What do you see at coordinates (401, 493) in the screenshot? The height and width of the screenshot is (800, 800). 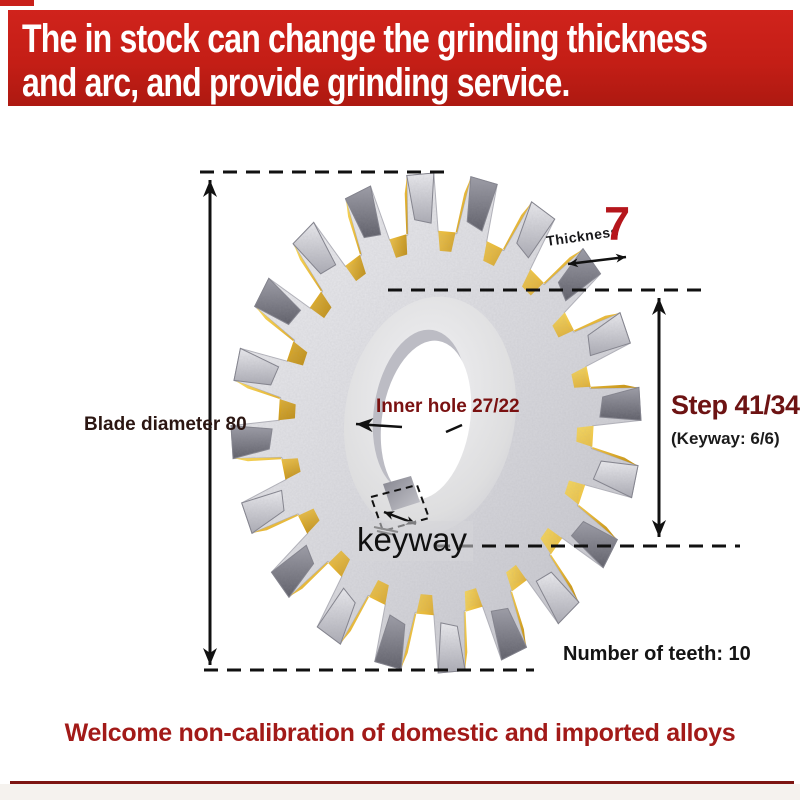 I see `keyway-slot` at bounding box center [401, 493].